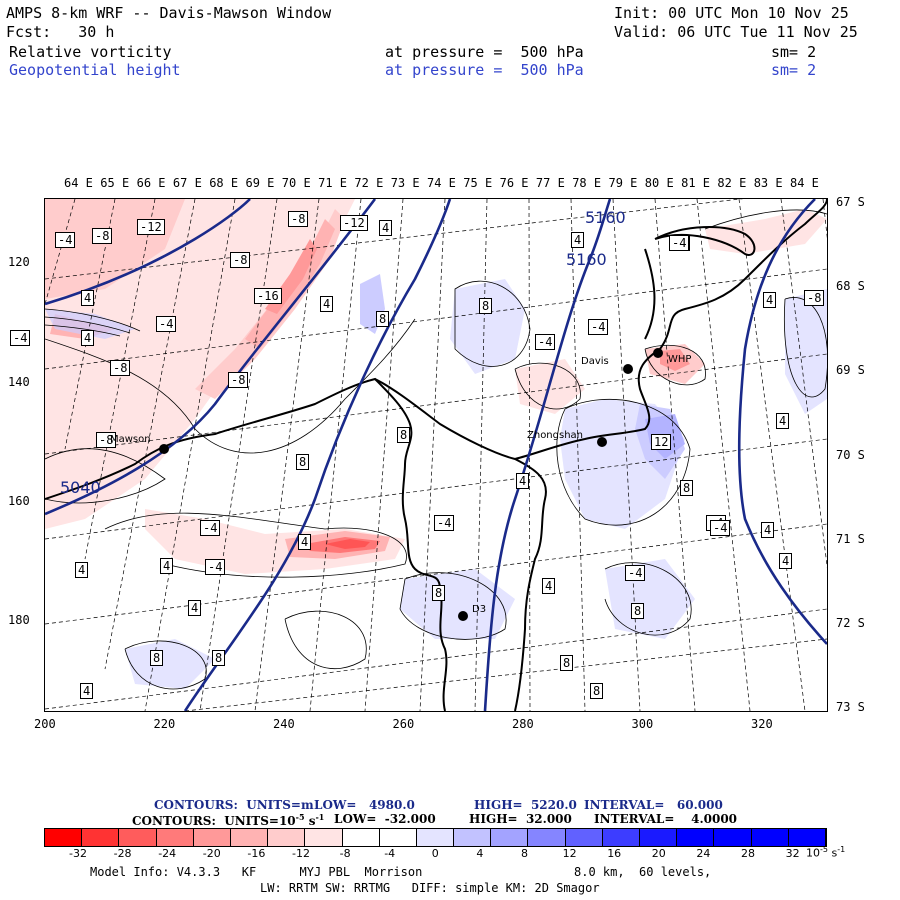  What do you see at coordinates (151, 183) in the screenshot?
I see `longitude-label: 66 E` at bounding box center [151, 183].